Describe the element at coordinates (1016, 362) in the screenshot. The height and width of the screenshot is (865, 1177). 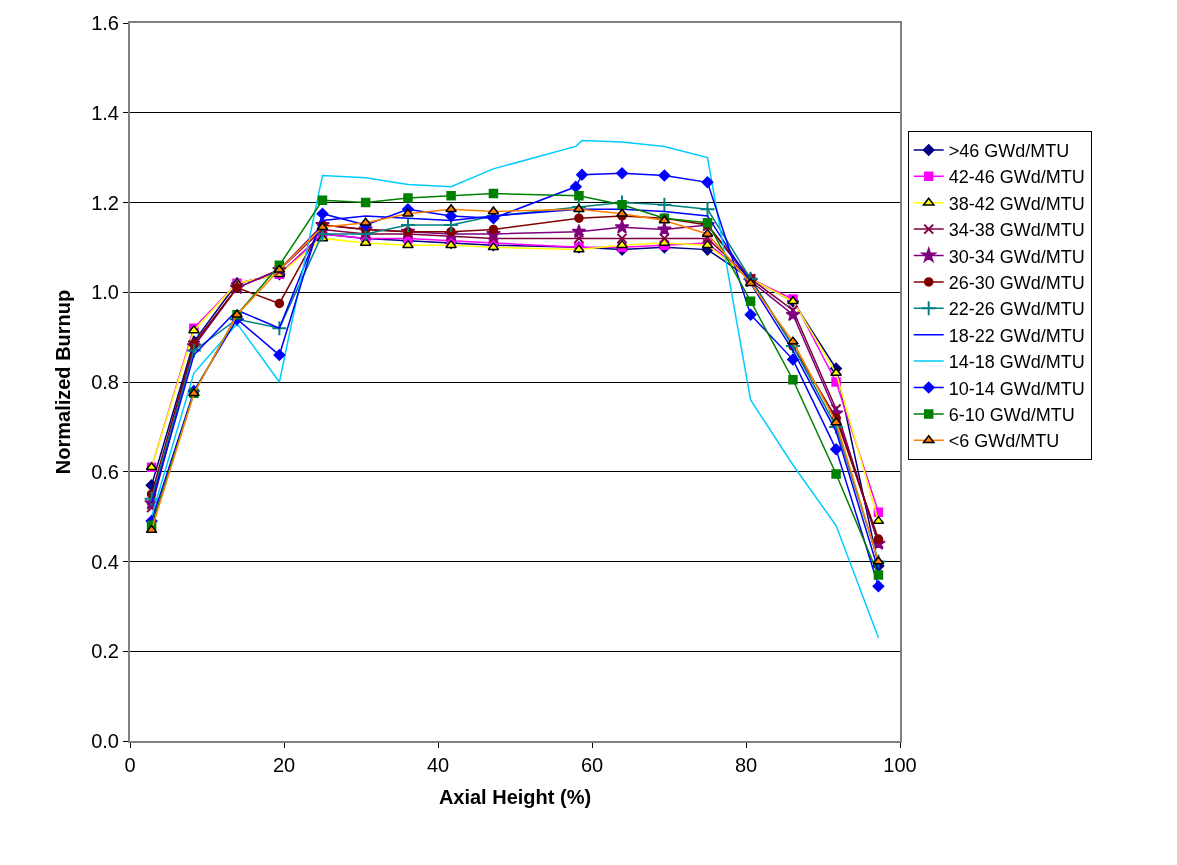
I see `legend-label: 14-18 GWd/MTU` at that location.